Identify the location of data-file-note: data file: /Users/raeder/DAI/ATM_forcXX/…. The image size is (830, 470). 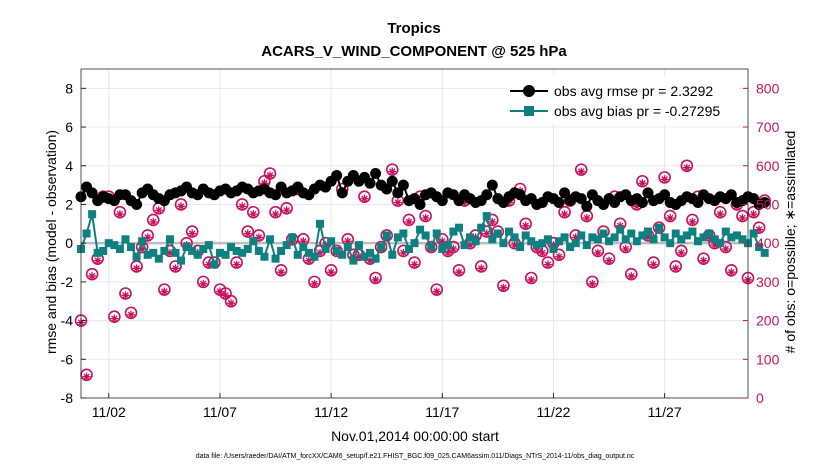
(415, 456).